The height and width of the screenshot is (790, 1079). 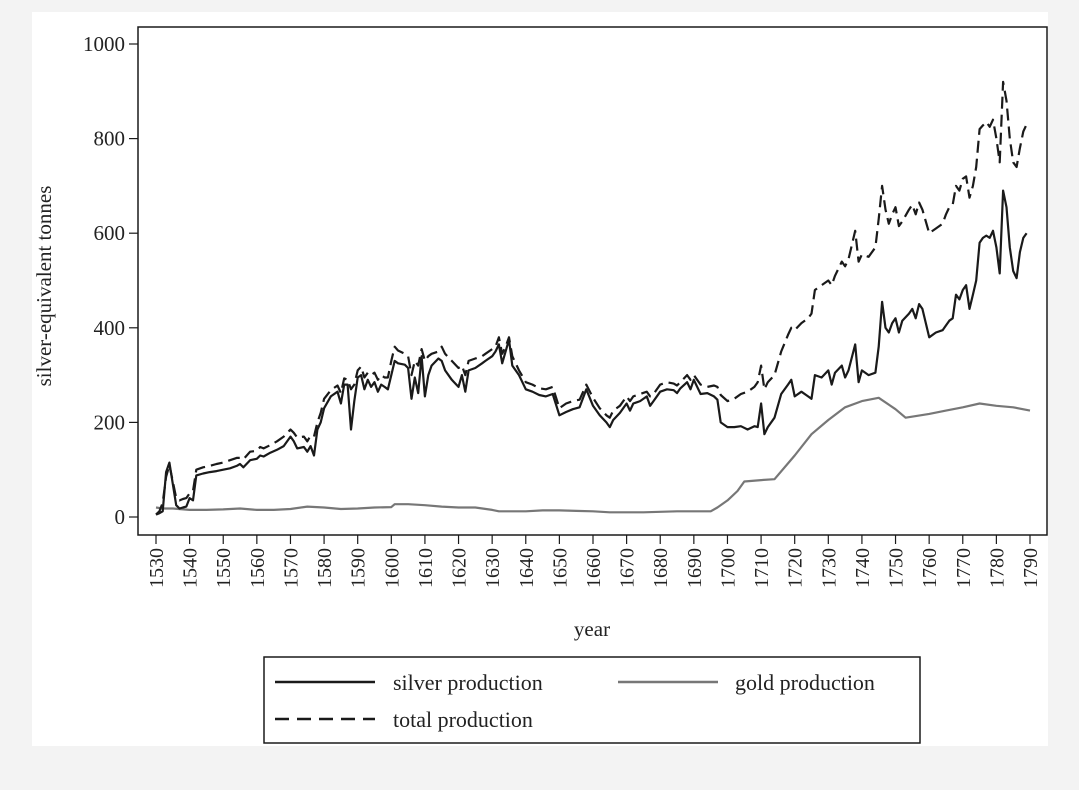 What do you see at coordinates (805, 682) in the screenshot?
I see `legend-gold-label: gold production` at bounding box center [805, 682].